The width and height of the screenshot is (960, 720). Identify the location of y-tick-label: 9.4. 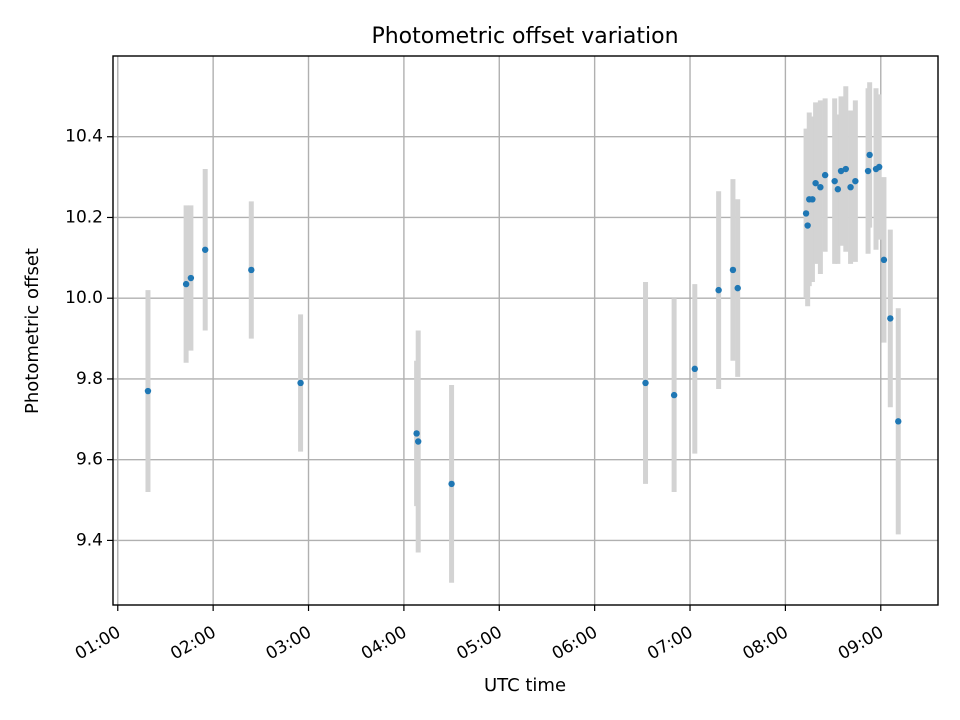
(89, 540).